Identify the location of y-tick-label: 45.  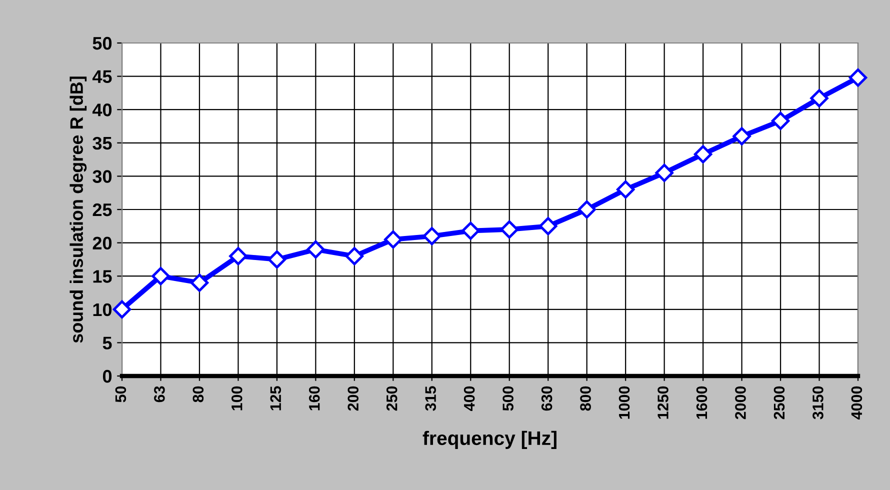
(102, 77).